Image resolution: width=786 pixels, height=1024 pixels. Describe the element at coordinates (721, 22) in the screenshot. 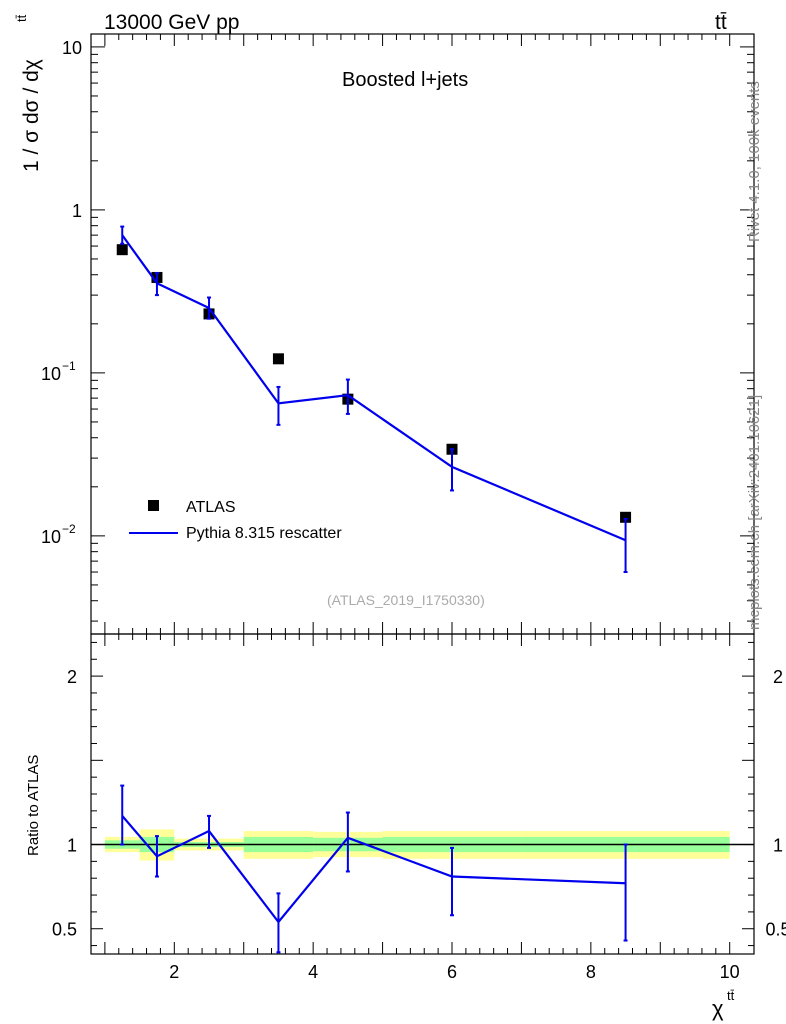

I see `process-label: tt̄` at that location.